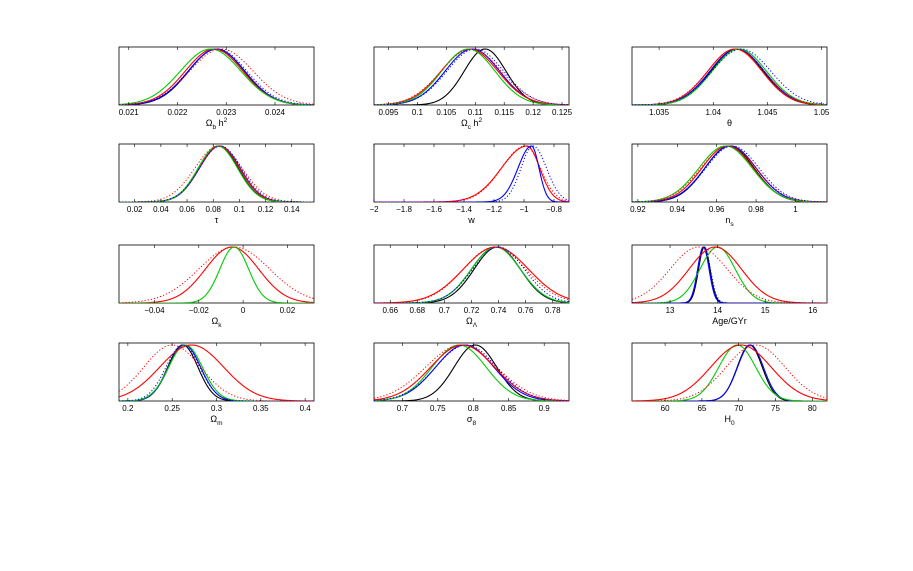 Image resolution: width=913 pixels, height=571 pixels. I want to click on x-tick-label: −1.8, so click(404, 209).